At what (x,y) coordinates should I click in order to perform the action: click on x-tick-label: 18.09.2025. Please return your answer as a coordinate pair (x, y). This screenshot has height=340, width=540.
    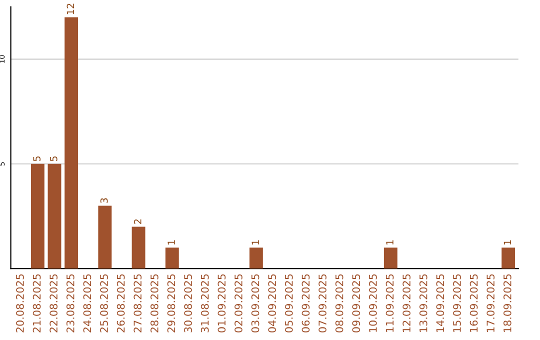
    Looking at the image, I should click on (507, 303).